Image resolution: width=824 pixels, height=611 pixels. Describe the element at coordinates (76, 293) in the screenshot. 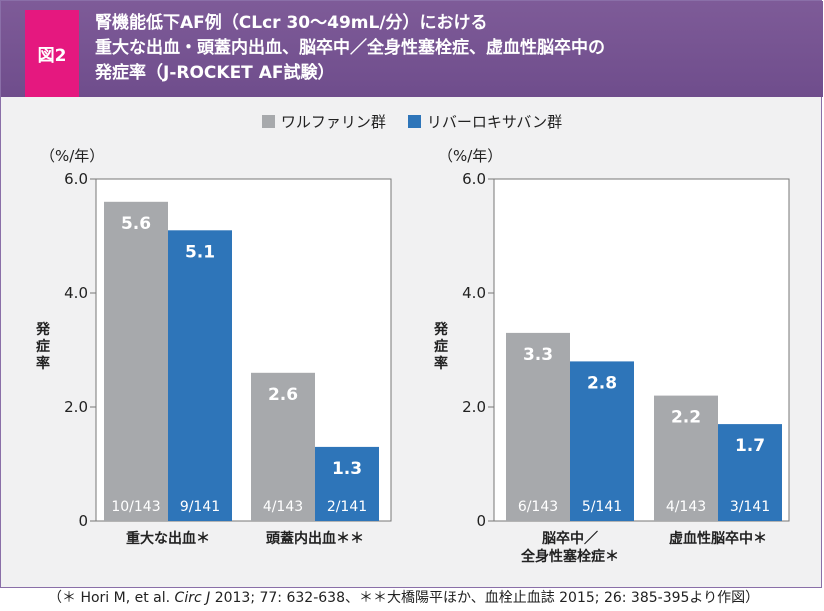

I see `chart1-y-tick-label: 4.0` at that location.